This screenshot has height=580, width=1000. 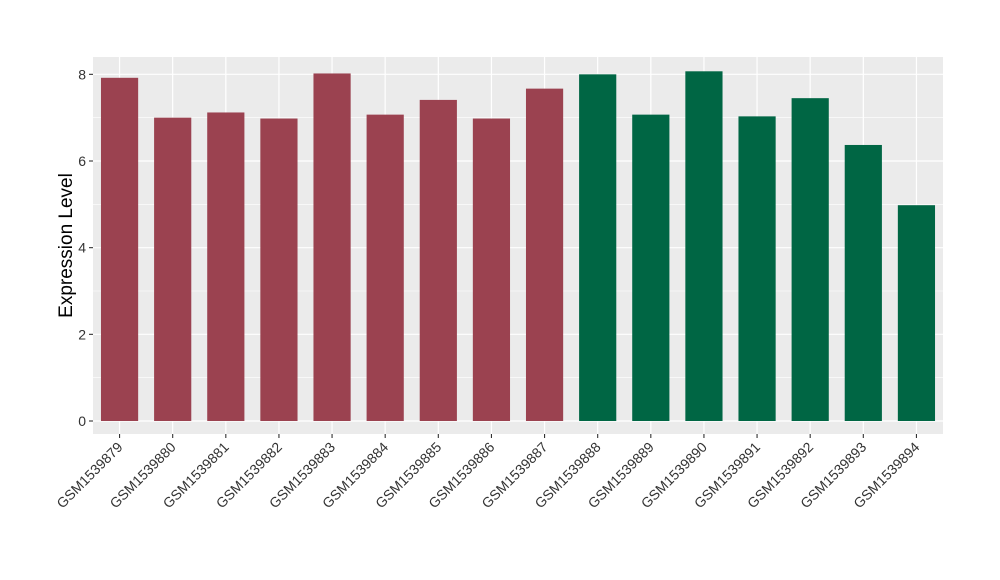 I want to click on bar-GSM1539889, so click(x=651, y=267).